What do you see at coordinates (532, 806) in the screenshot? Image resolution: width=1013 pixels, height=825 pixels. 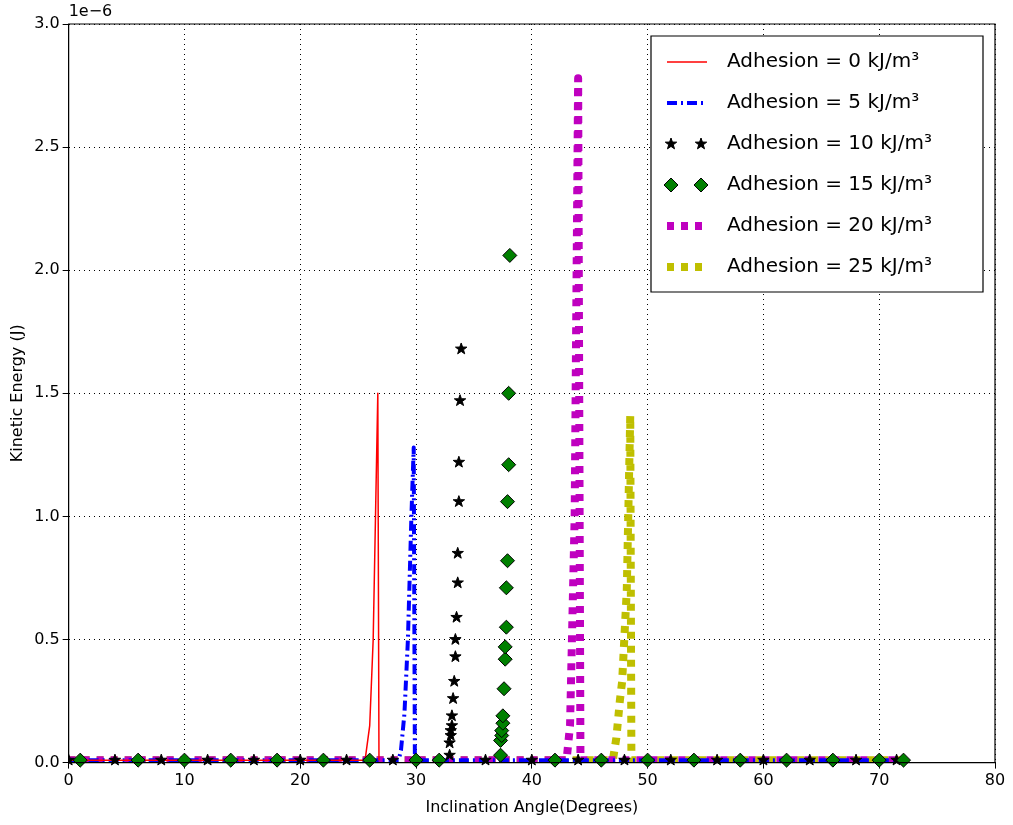 I see `x-axis-title: Inclination Angle(Degrees)` at bounding box center [532, 806].